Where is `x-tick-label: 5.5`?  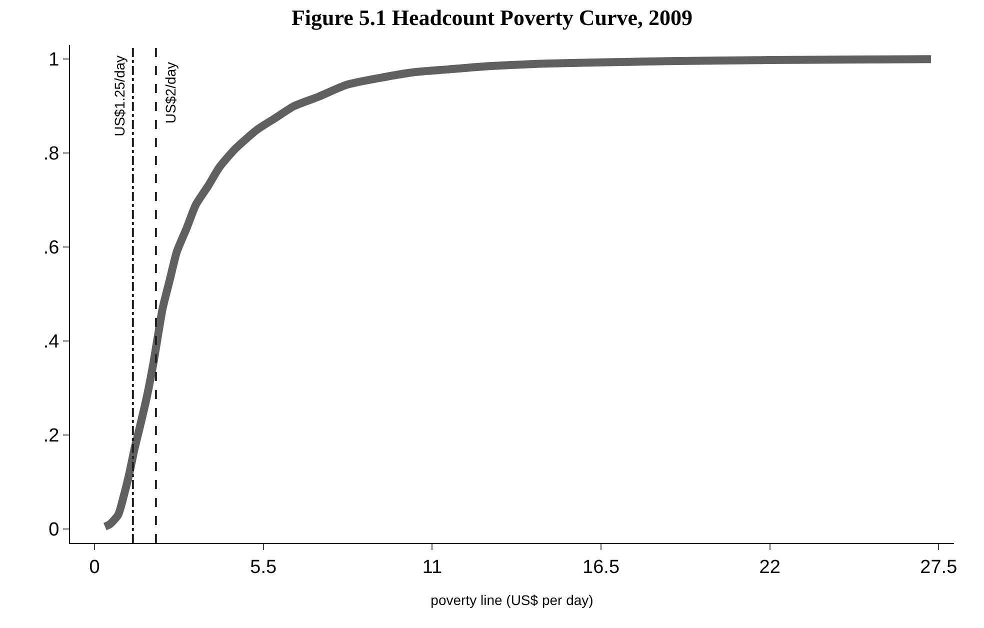
x-tick-label: 5.5 is located at coordinates (263, 567).